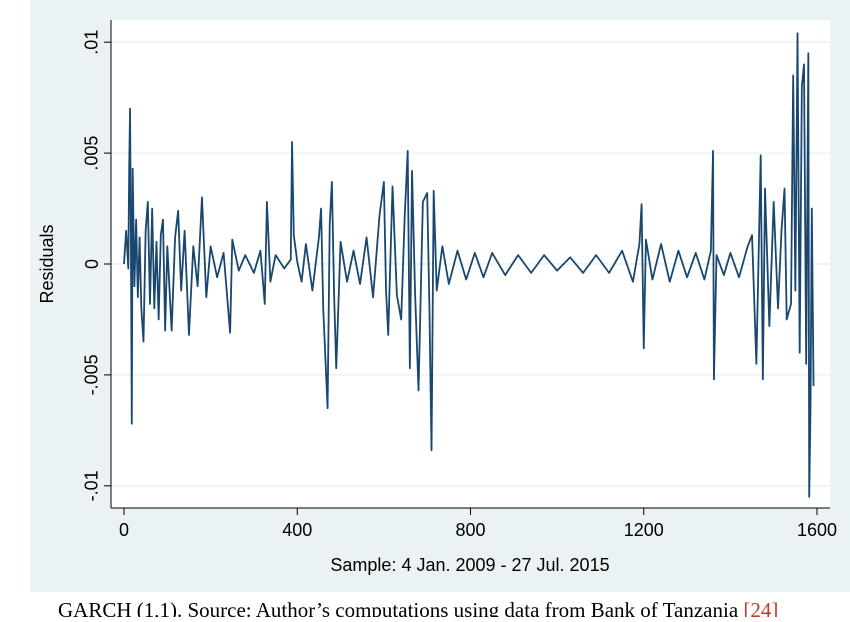 Image resolution: width=850 pixels, height=622 pixels. What do you see at coordinates (92, 153) in the screenshot?
I see `y-tick-label: .005` at bounding box center [92, 153].